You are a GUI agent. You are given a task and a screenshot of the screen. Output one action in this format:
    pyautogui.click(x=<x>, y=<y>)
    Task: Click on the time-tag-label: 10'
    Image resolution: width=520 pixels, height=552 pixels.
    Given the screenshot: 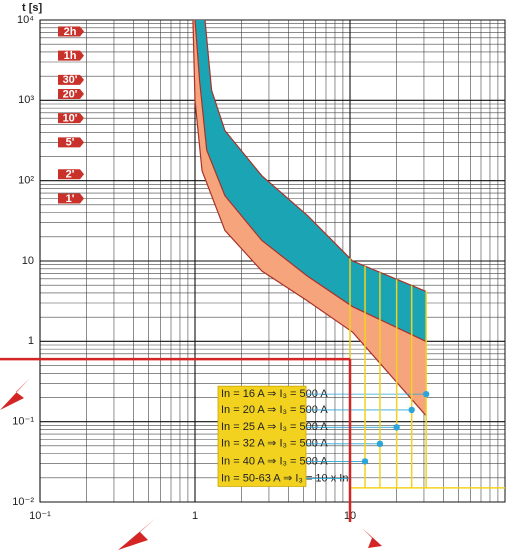 What is the action you would take?
    pyautogui.click(x=70, y=119)
    